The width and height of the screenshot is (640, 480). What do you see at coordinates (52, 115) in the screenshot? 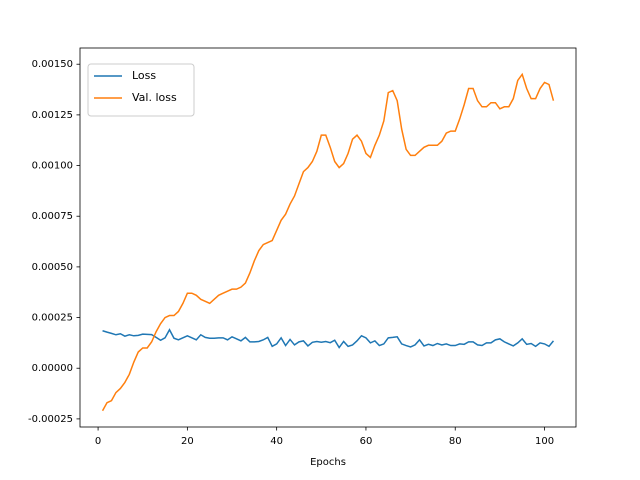
I see `y-tick-label: 0.00125` at bounding box center [52, 115].